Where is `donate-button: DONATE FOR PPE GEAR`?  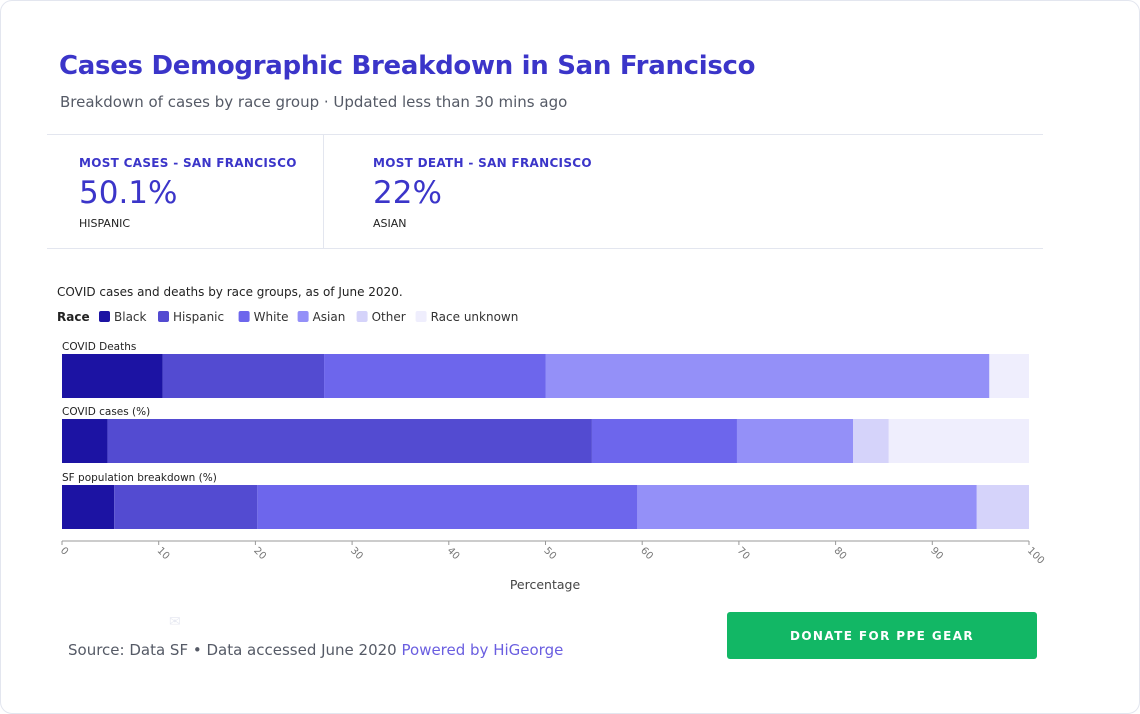
donate-button: DONATE FOR PPE GEAR is located at coordinates (882, 635).